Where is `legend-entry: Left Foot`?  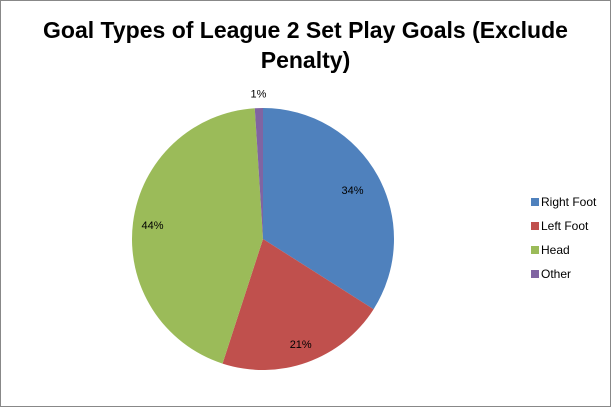 legend-entry: Left Foot is located at coordinates (565, 226).